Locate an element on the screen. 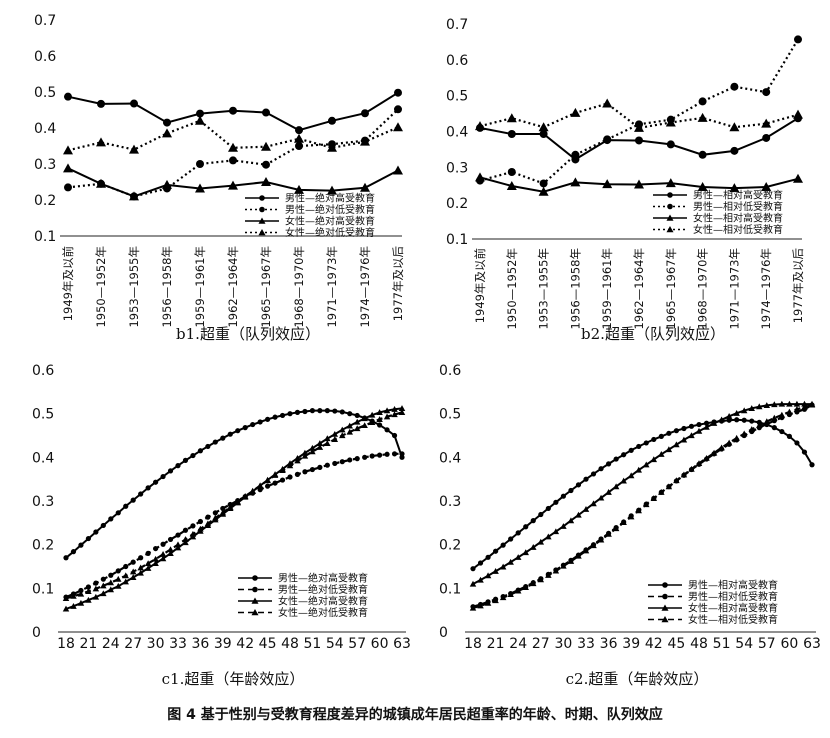 This screenshot has width=830, height=738. chart-b1-xtick-label: 1968—1970年 is located at coordinates (299, 287).